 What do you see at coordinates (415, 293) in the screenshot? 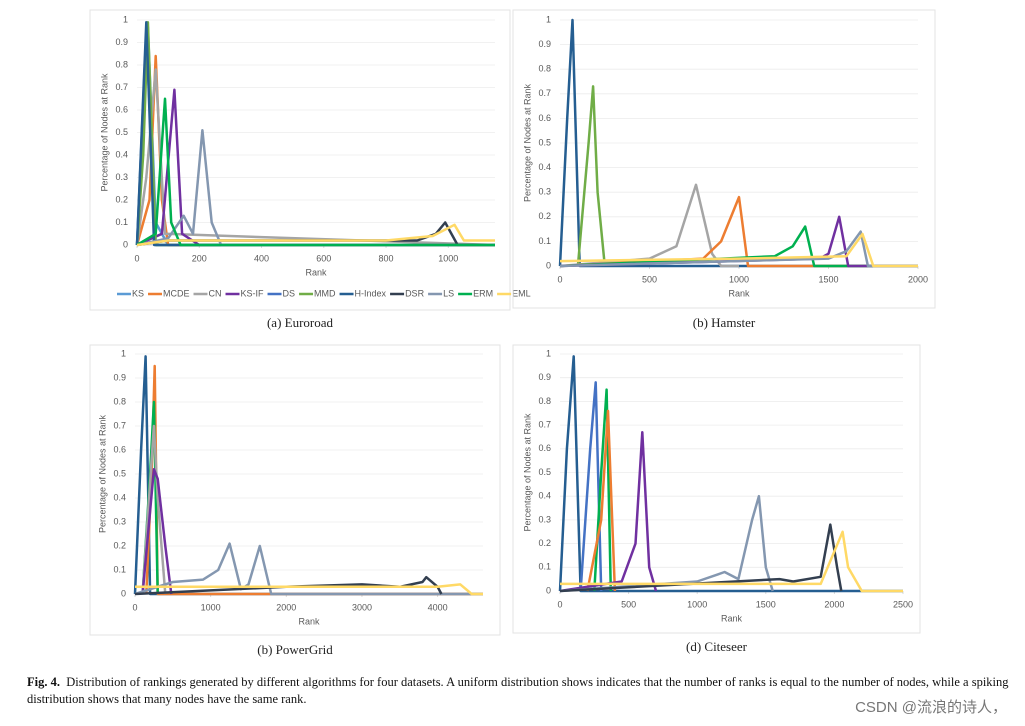
I see `legend-label: DSR` at bounding box center [415, 293].